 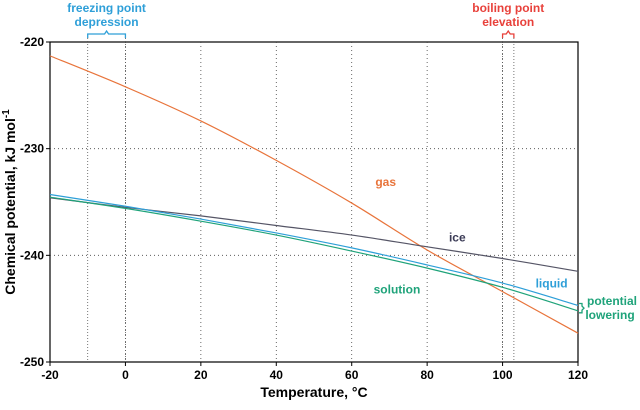 What do you see at coordinates (32, 42) in the screenshot?
I see `y-tick-label: -220` at bounding box center [32, 42].